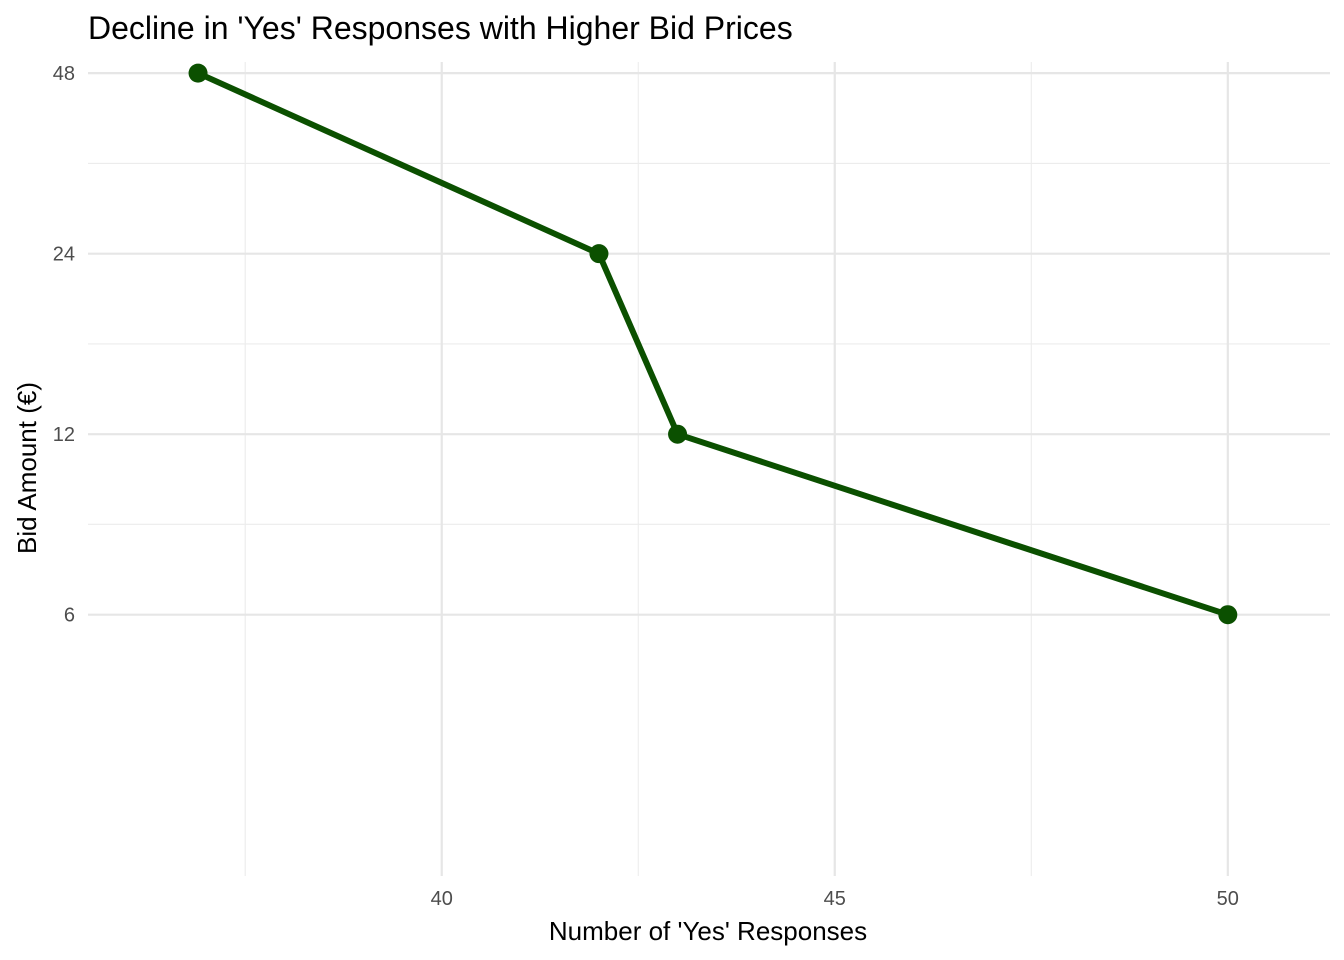  What do you see at coordinates (69, 616) in the screenshot?
I see `y-tick-label: 6` at bounding box center [69, 616].